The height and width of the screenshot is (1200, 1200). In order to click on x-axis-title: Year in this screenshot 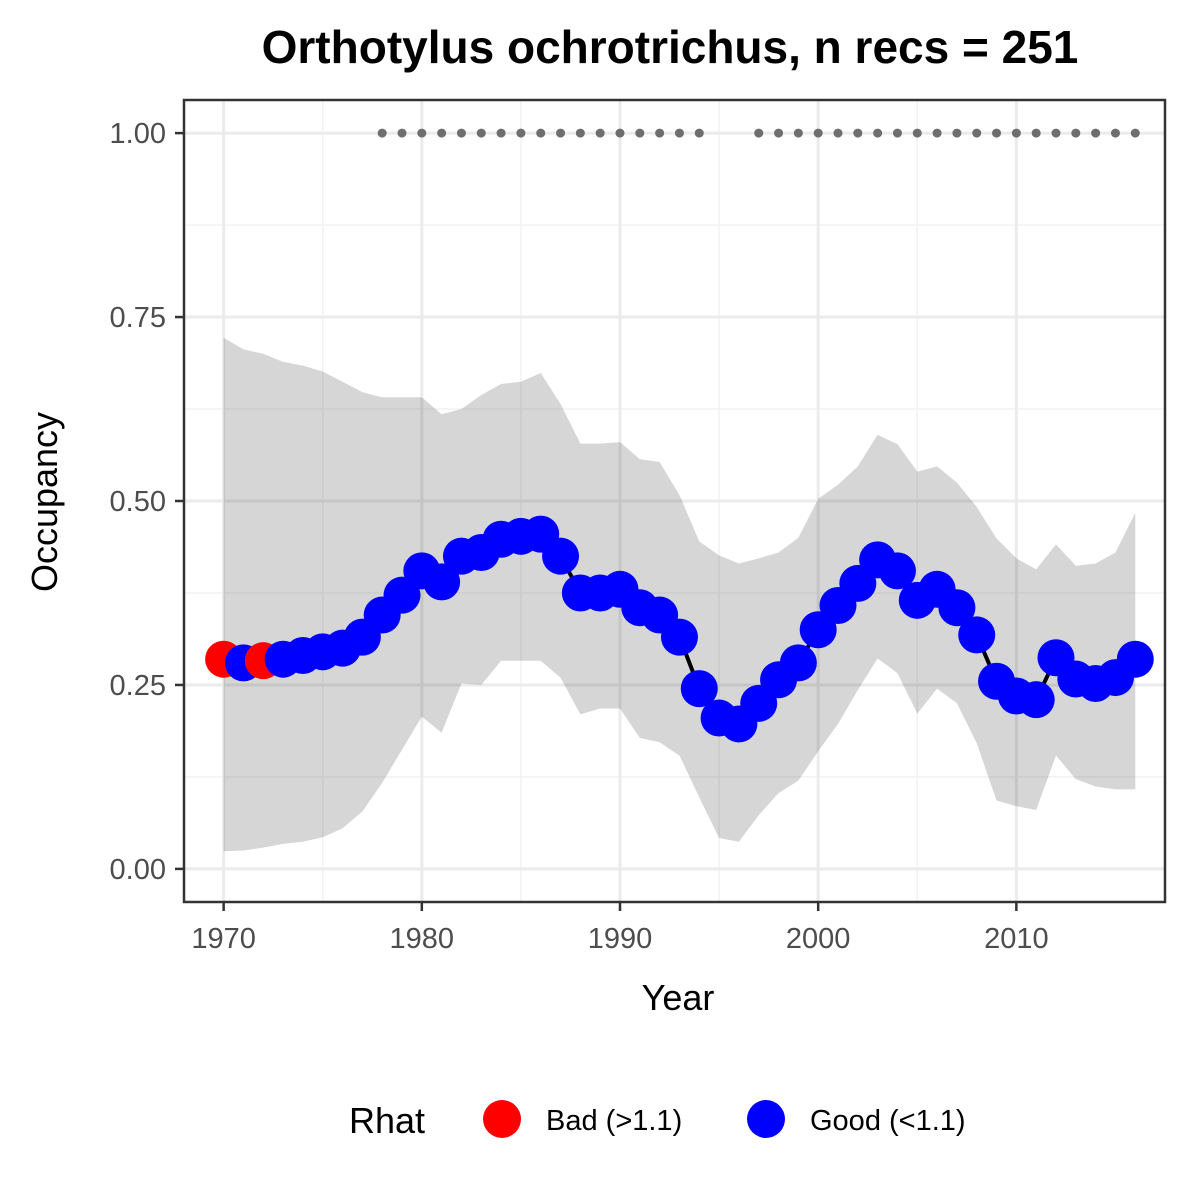, I will do `click(678, 997)`.